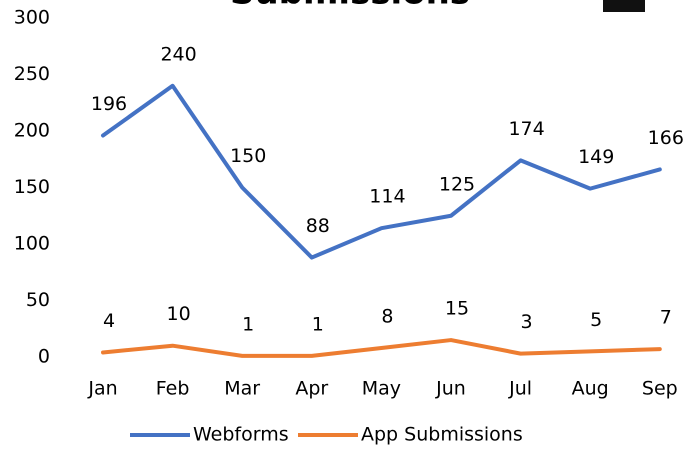 This screenshot has height=449, width=696. Describe the element at coordinates (179, 314) in the screenshot. I see `data-label: 10` at that location.